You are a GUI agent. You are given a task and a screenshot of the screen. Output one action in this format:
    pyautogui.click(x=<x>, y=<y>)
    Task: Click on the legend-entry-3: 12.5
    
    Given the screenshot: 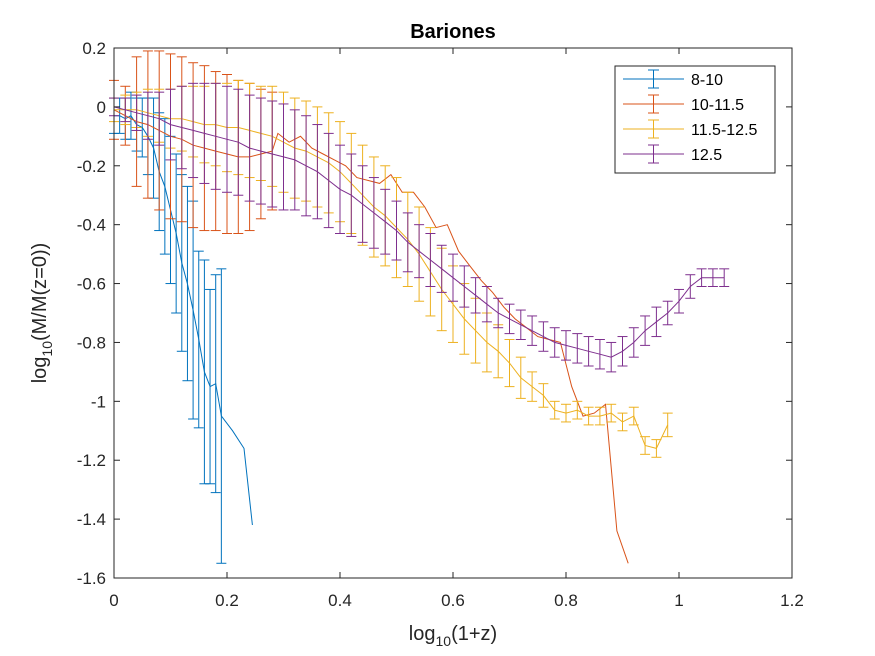 What is the action you would take?
    pyautogui.click(x=672, y=154)
    